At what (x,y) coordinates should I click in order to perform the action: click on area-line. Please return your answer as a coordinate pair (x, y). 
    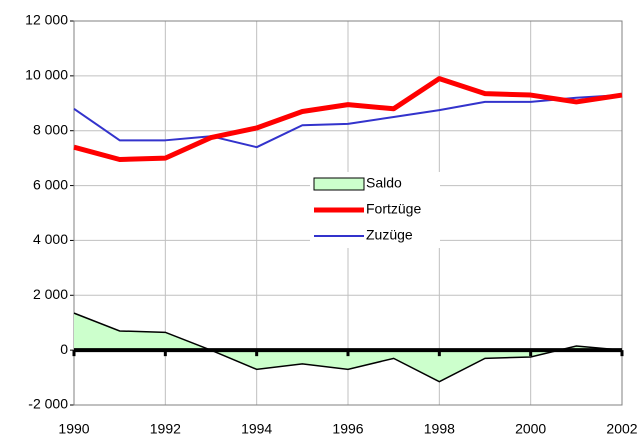
    Looking at the image, I should click on (348, 347).